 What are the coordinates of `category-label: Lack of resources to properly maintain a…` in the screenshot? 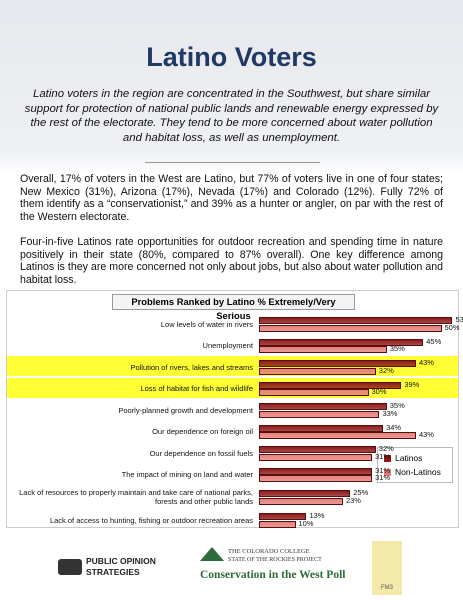 It's located at (136, 497).